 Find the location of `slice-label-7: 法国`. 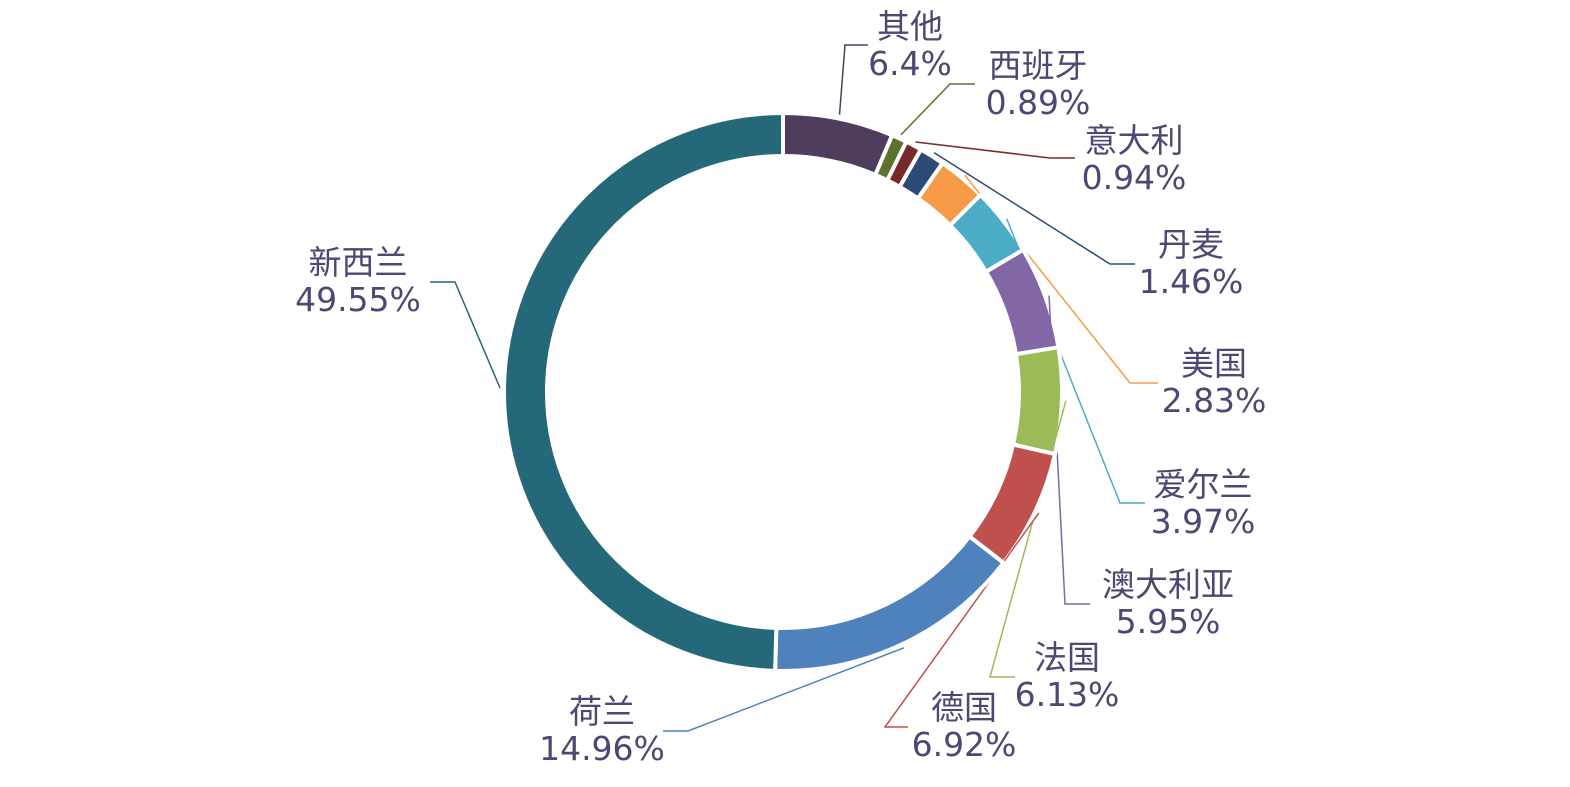

slice-label-7: 法国 is located at coordinates (1067, 657).